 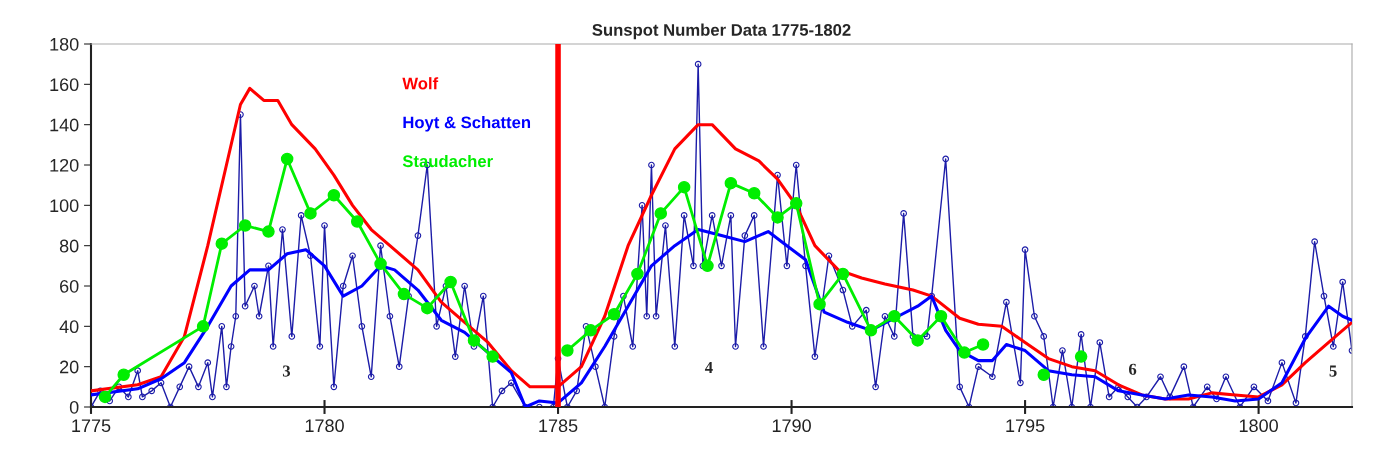 What do you see at coordinates (721, 31) in the screenshot?
I see `chart-title: Sunspot Number Data 1775-1802` at bounding box center [721, 31].